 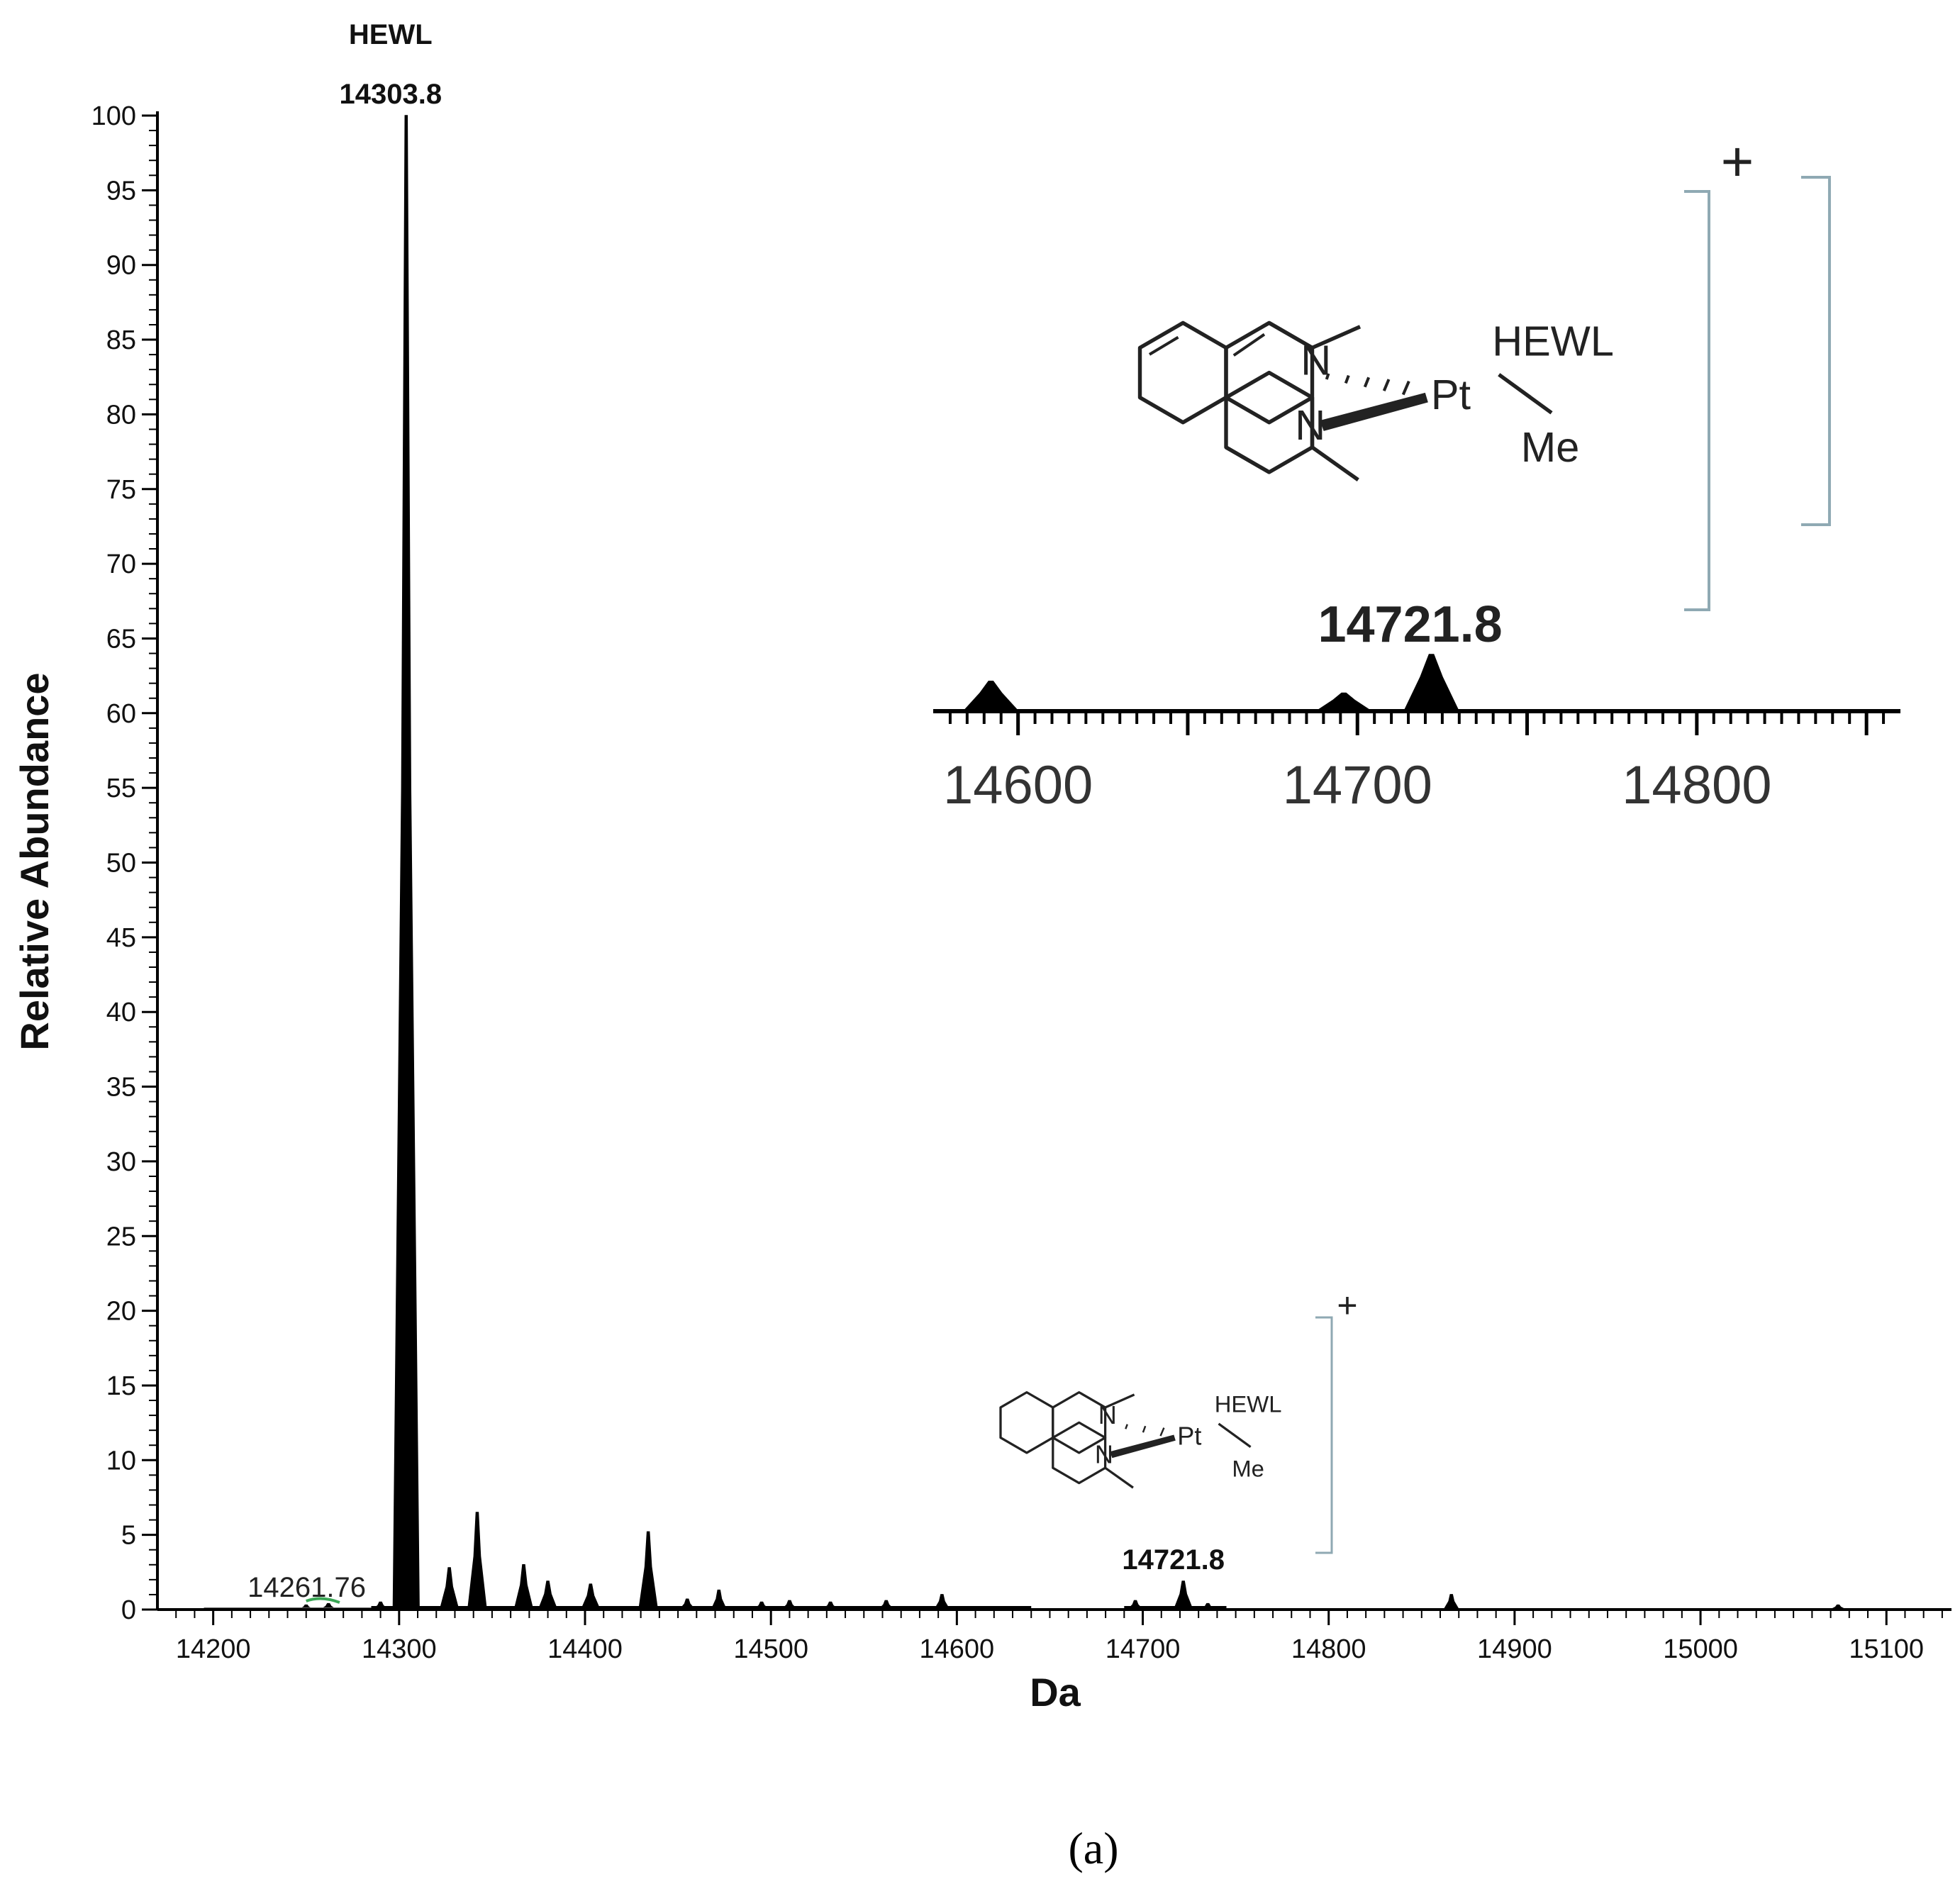 I want to click on x-axis-title: Da, so click(x=1055, y=1692).